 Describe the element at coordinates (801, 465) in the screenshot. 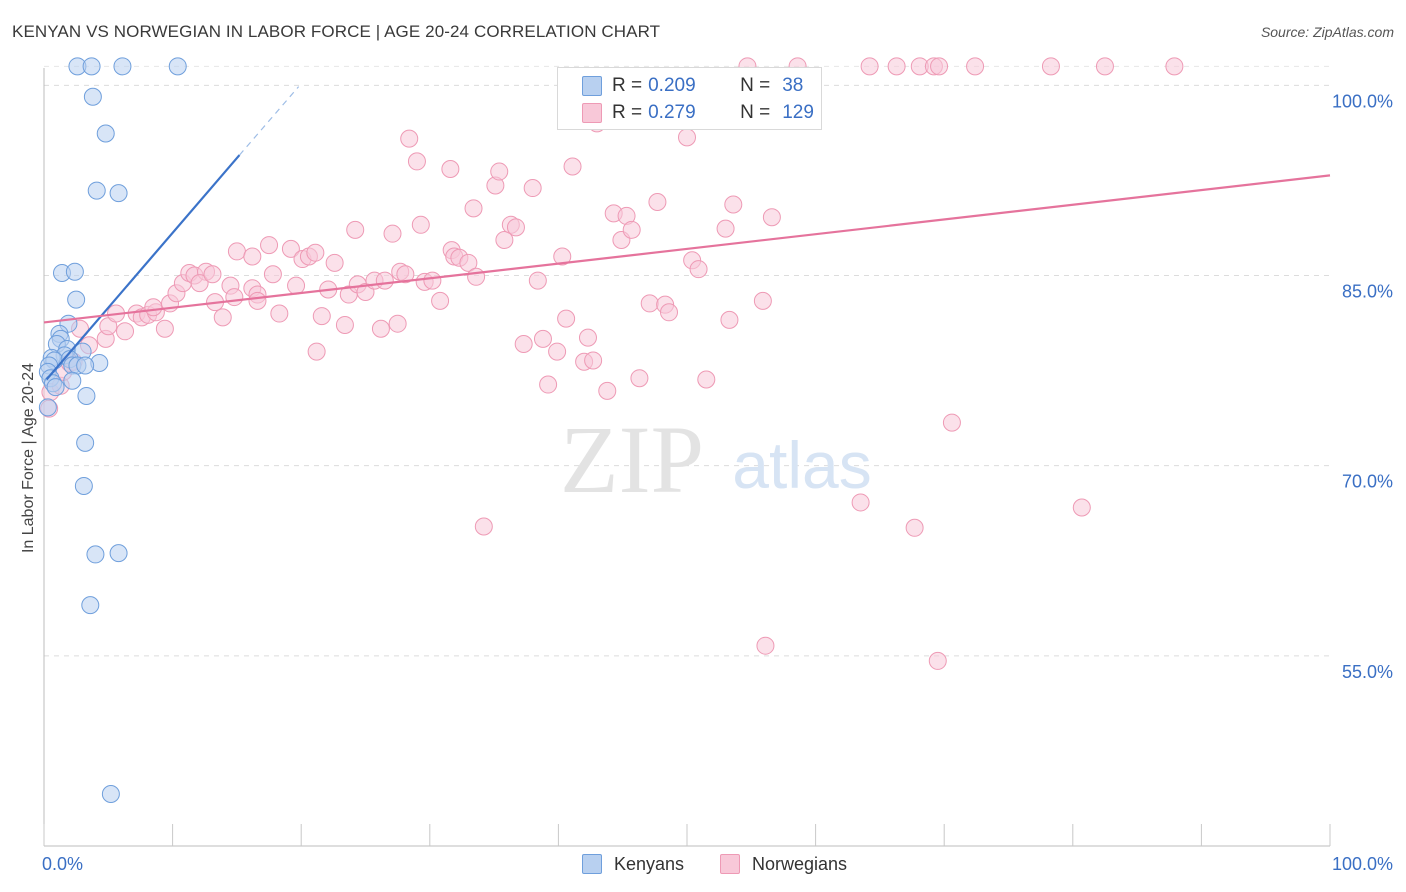

I see `watermark-atlas: atlas` at that location.